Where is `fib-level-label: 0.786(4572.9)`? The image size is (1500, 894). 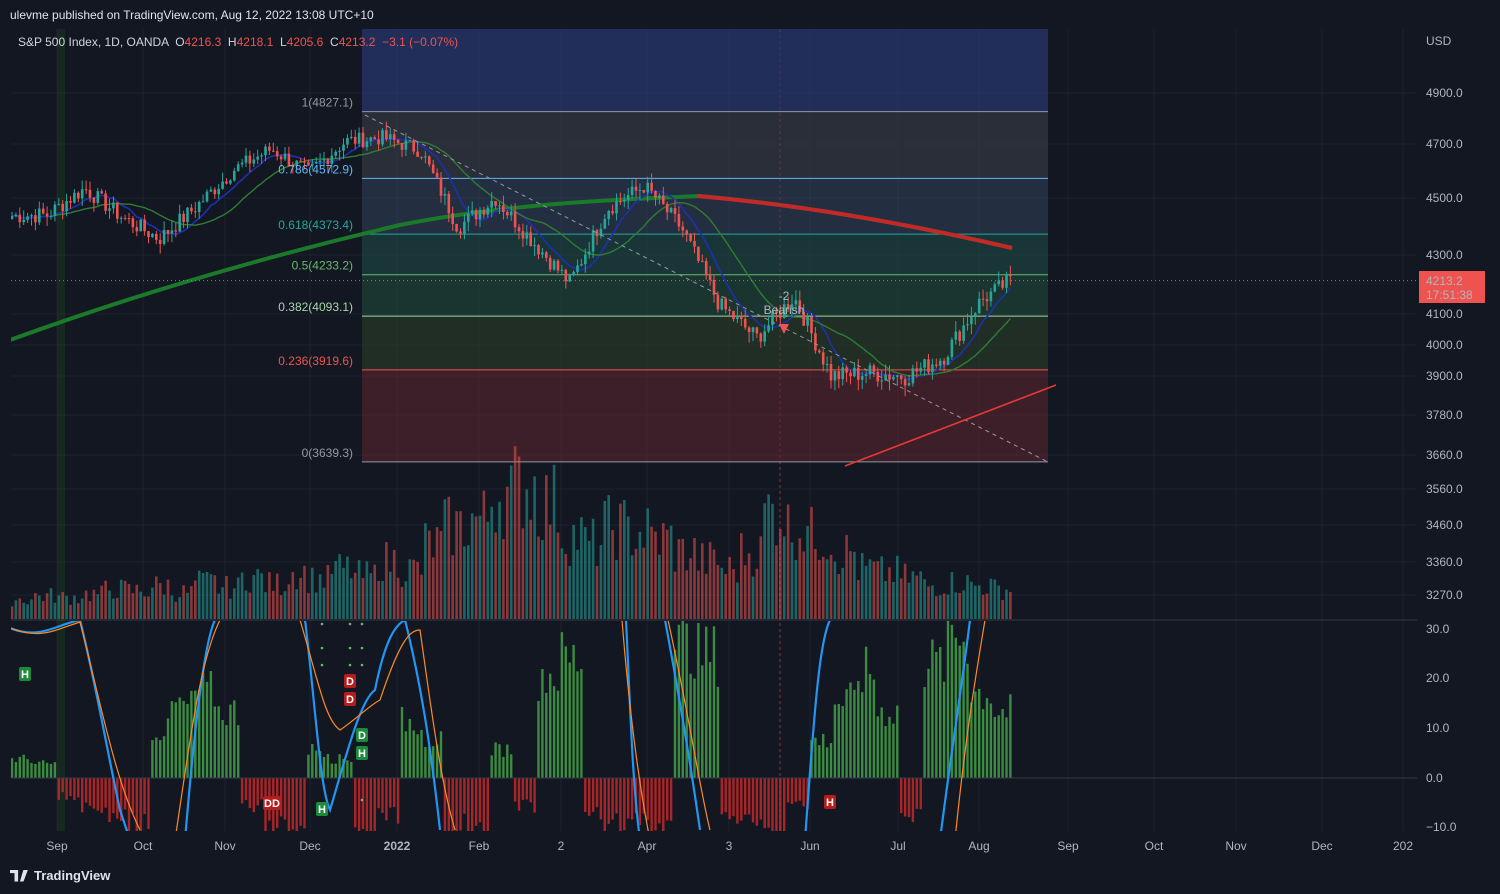
fib-level-label: 0.786(4572.9) is located at coordinates (315, 169).